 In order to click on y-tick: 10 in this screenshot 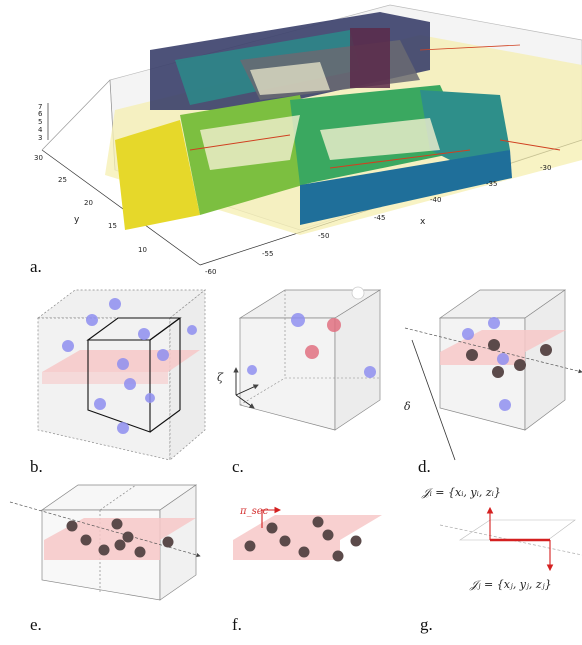, I will do `click(142, 250)`.